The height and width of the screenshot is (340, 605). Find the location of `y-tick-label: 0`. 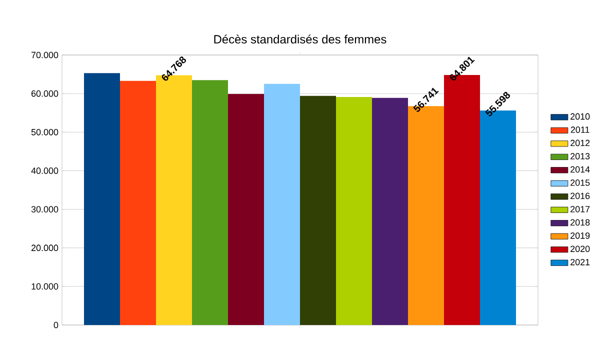

y-tick-label: 0 is located at coordinates (56, 325).